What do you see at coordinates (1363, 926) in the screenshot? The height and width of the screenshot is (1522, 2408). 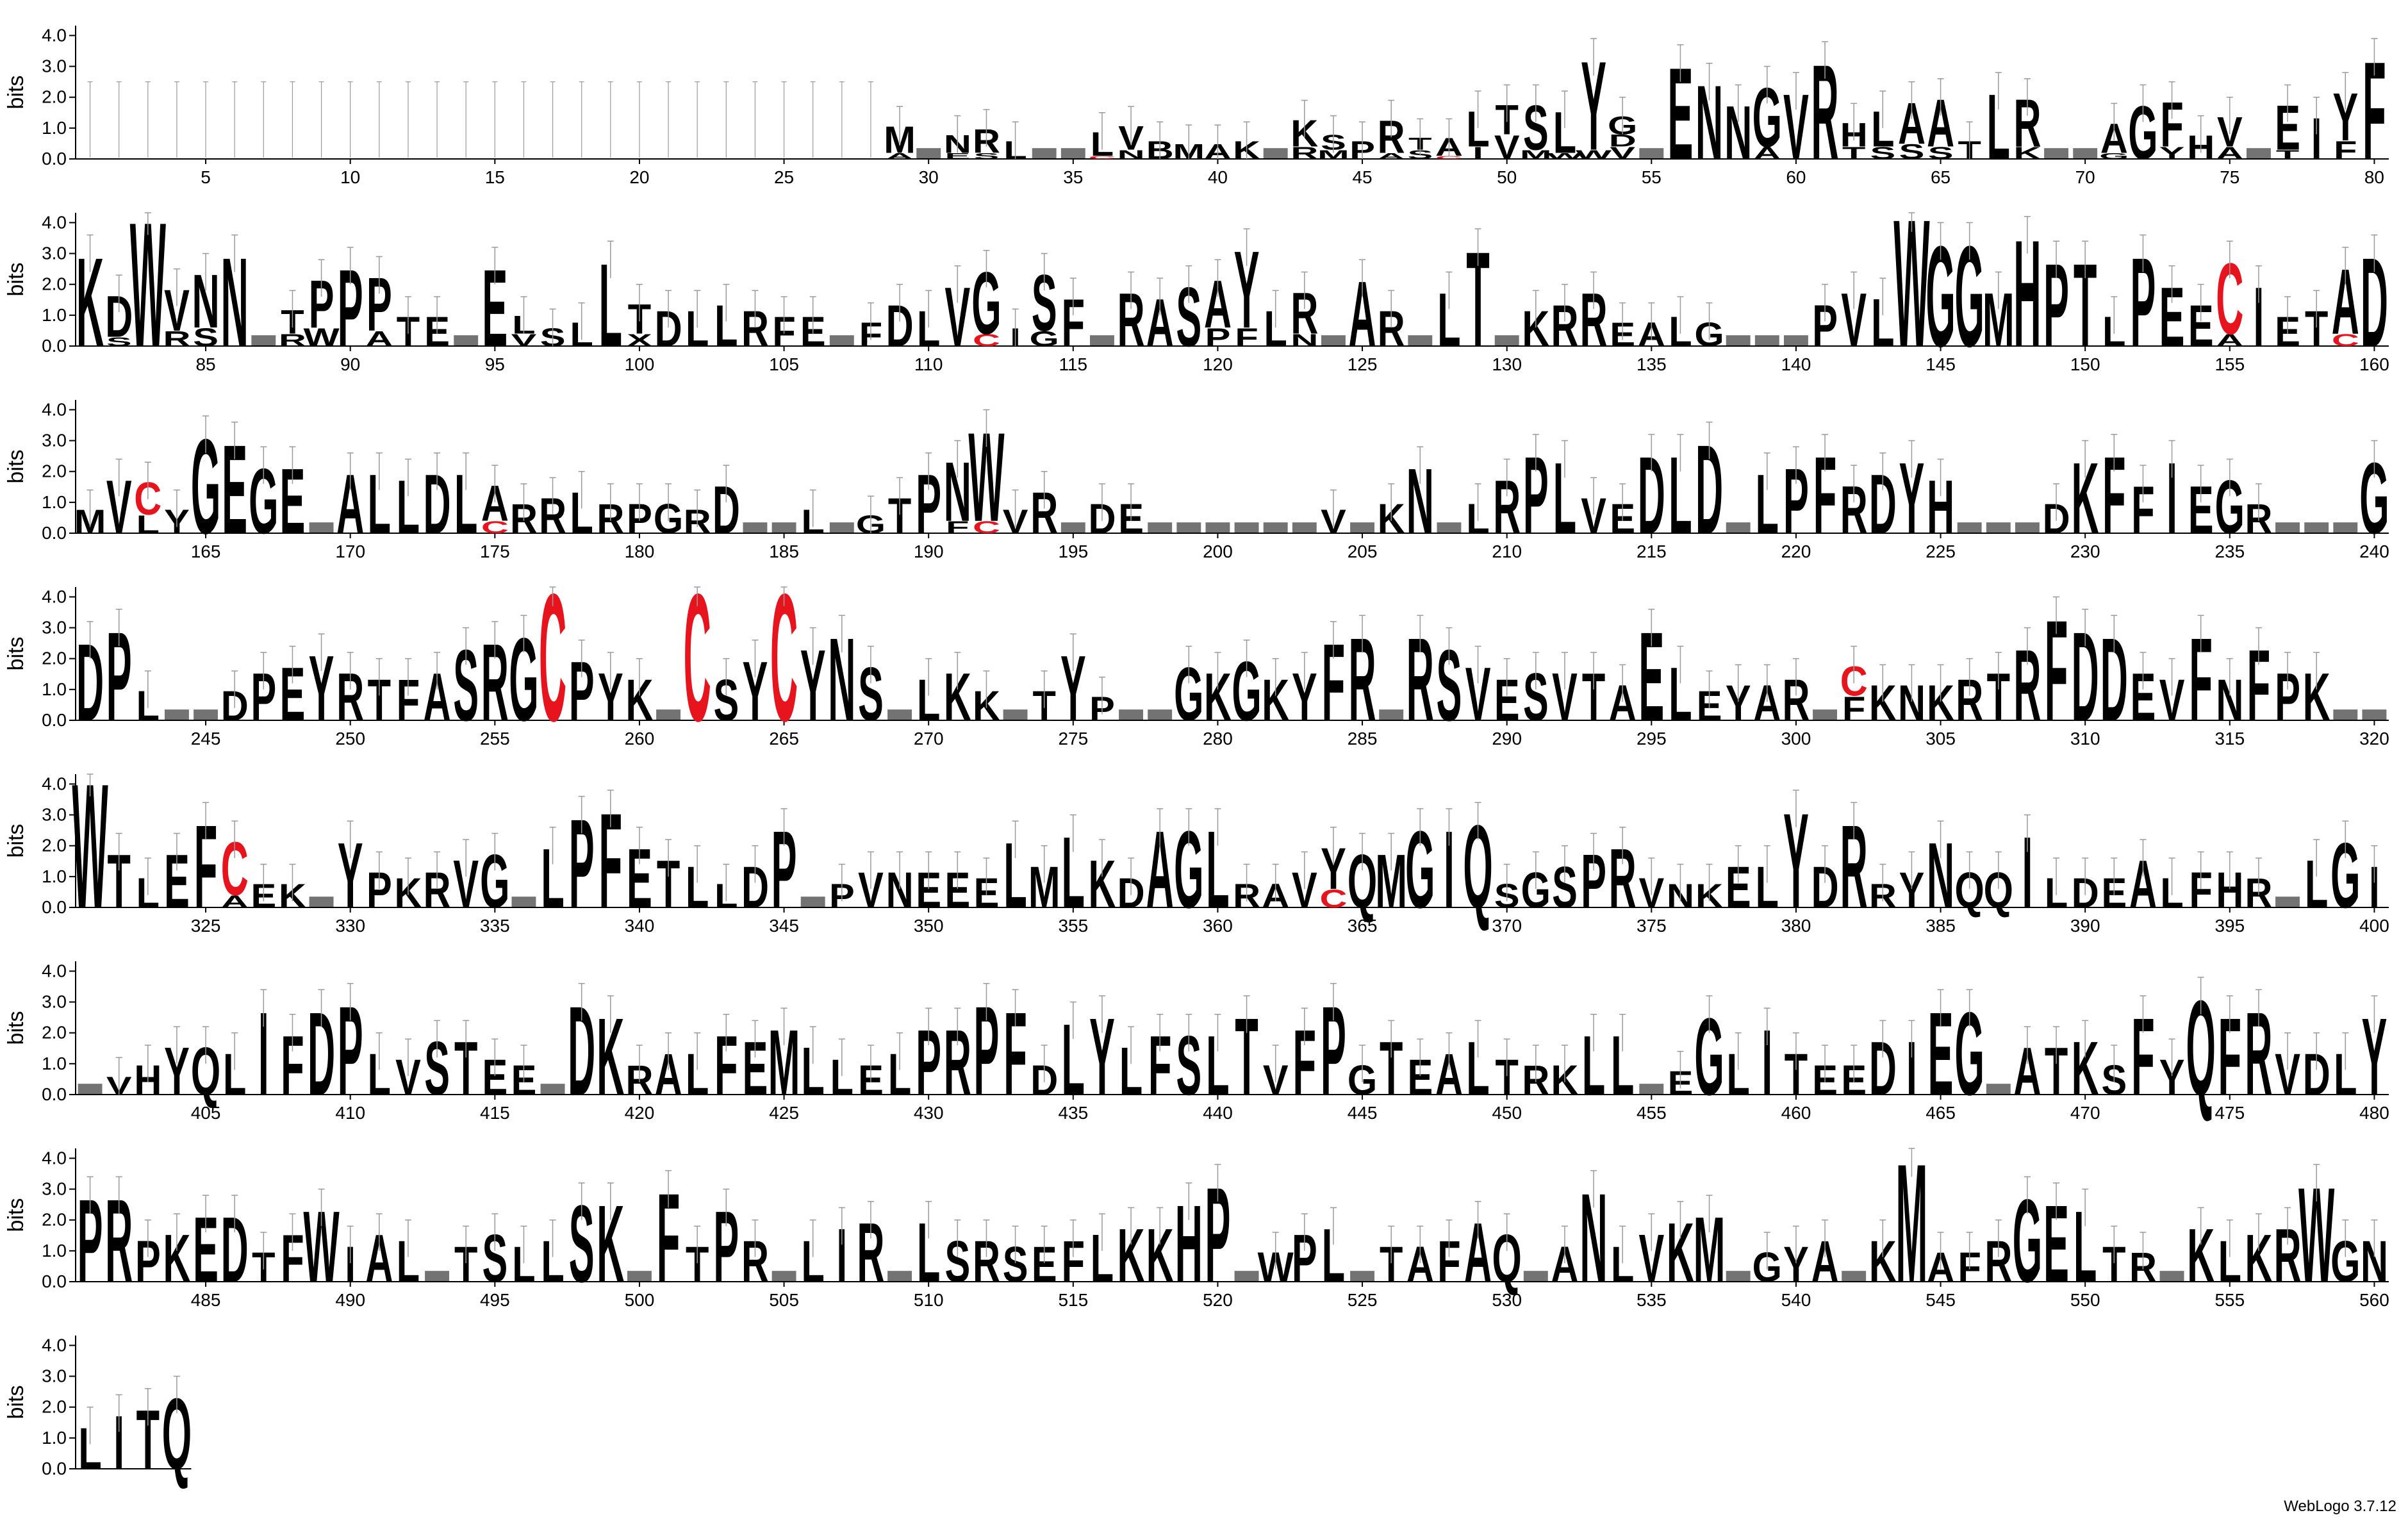 I see `x-tick-label: 365` at bounding box center [1363, 926].